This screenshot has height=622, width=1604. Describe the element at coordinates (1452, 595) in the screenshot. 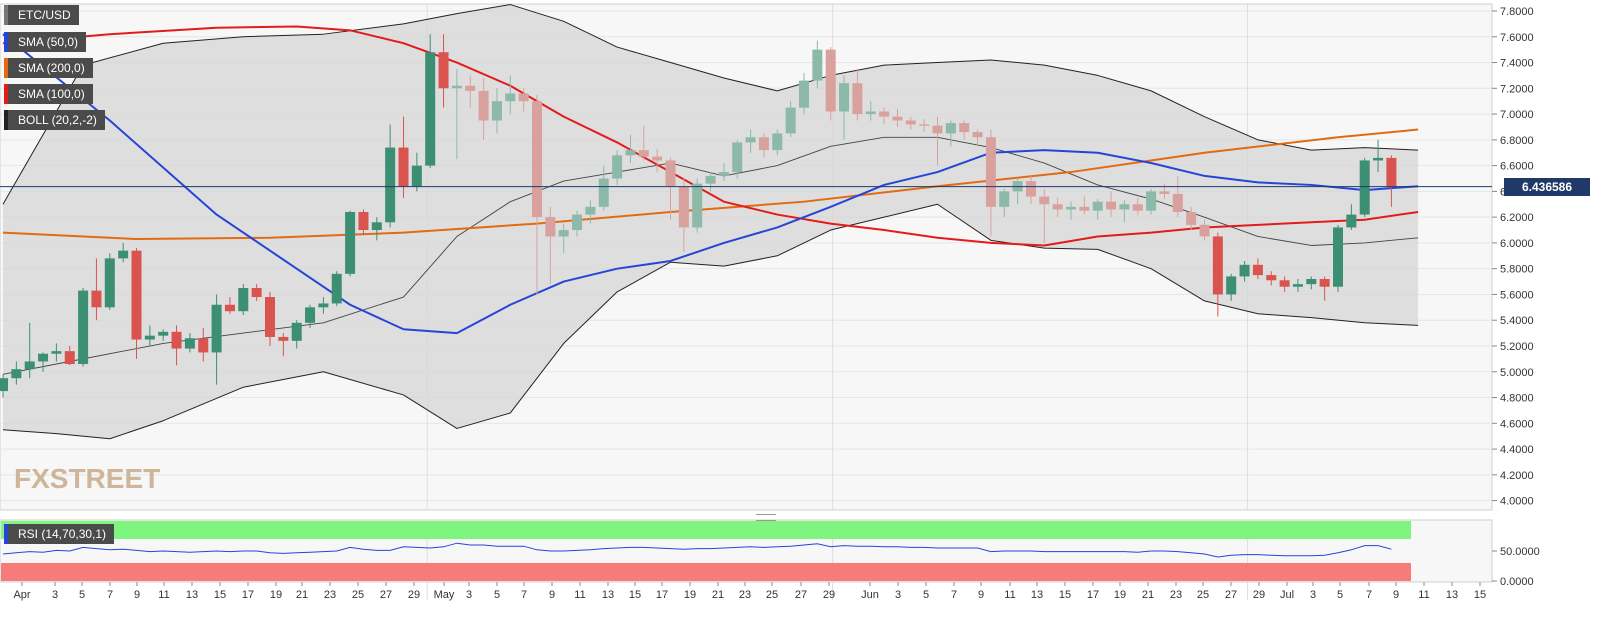

I see `x-tick-label: 13` at that location.